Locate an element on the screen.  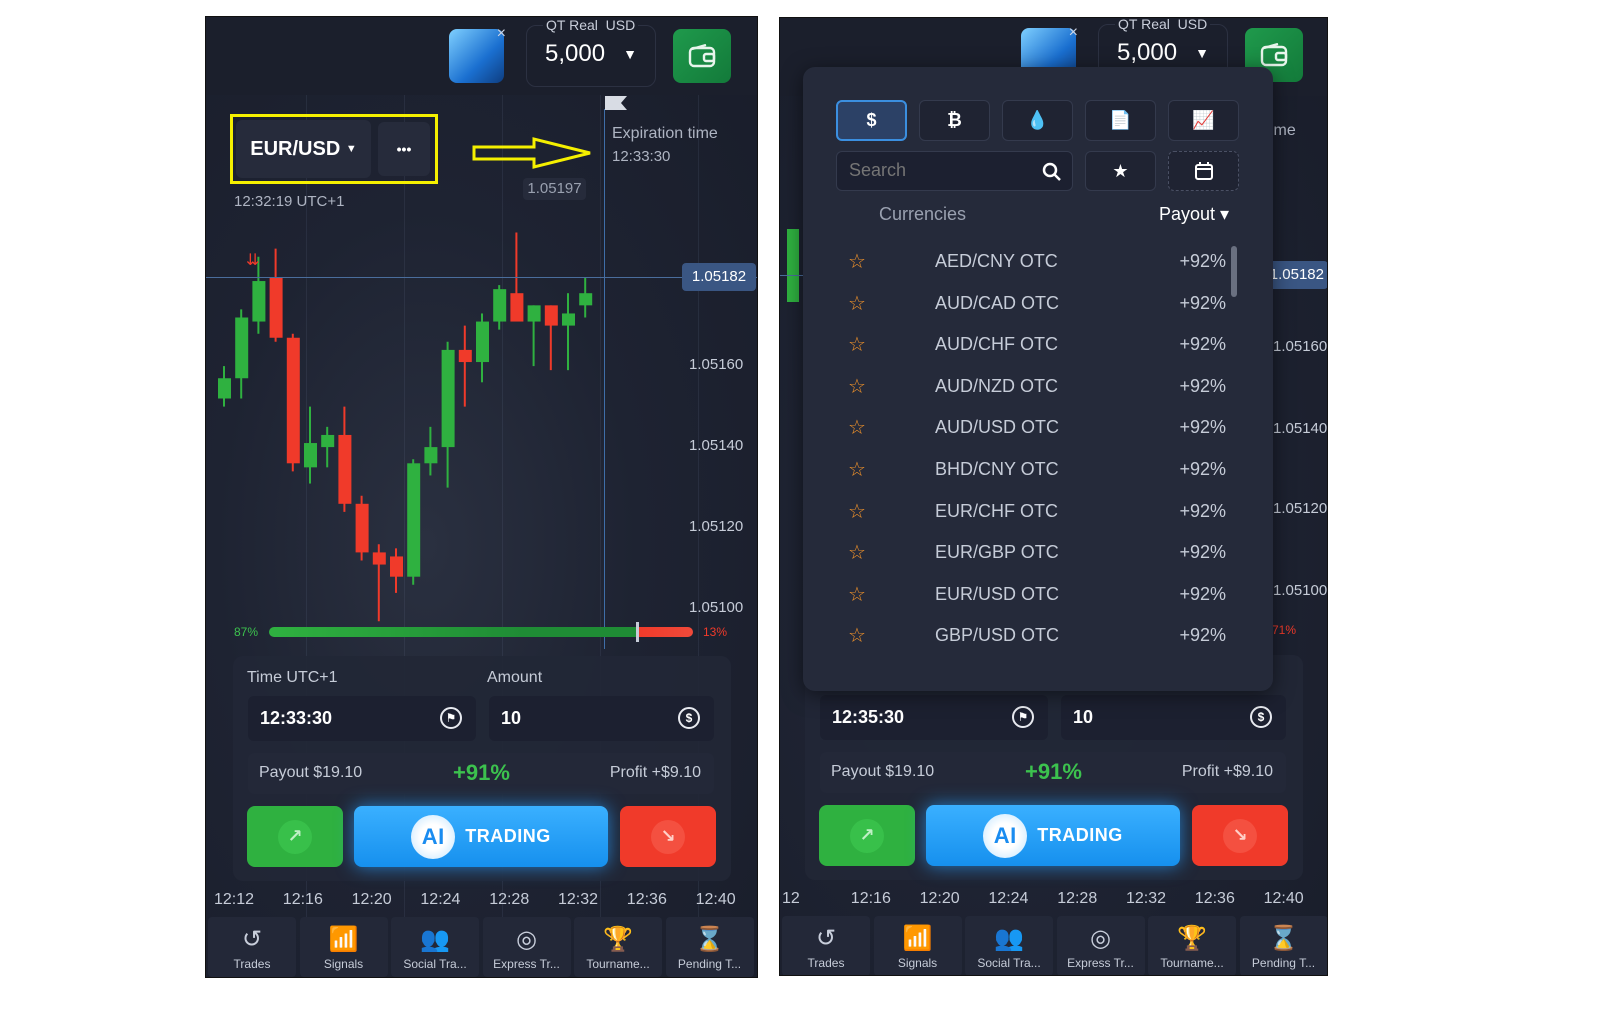
asset-list-item: ☆ AED/CNY OTC +92% is located at coordinates (1038, 262).